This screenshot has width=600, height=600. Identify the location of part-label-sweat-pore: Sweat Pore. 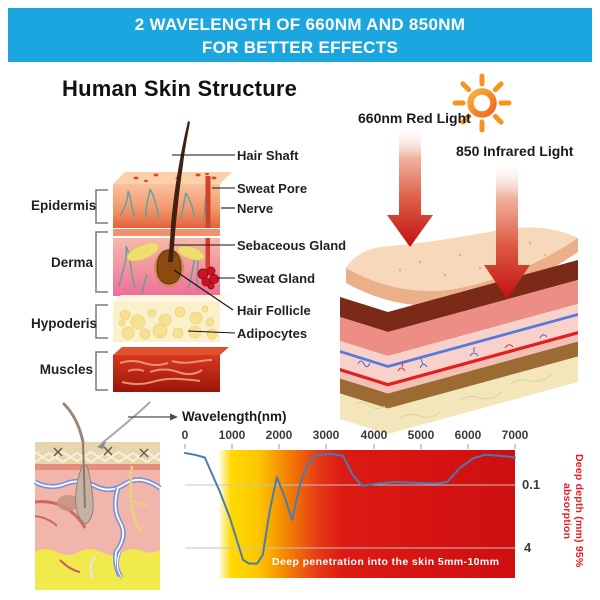
(272, 188).